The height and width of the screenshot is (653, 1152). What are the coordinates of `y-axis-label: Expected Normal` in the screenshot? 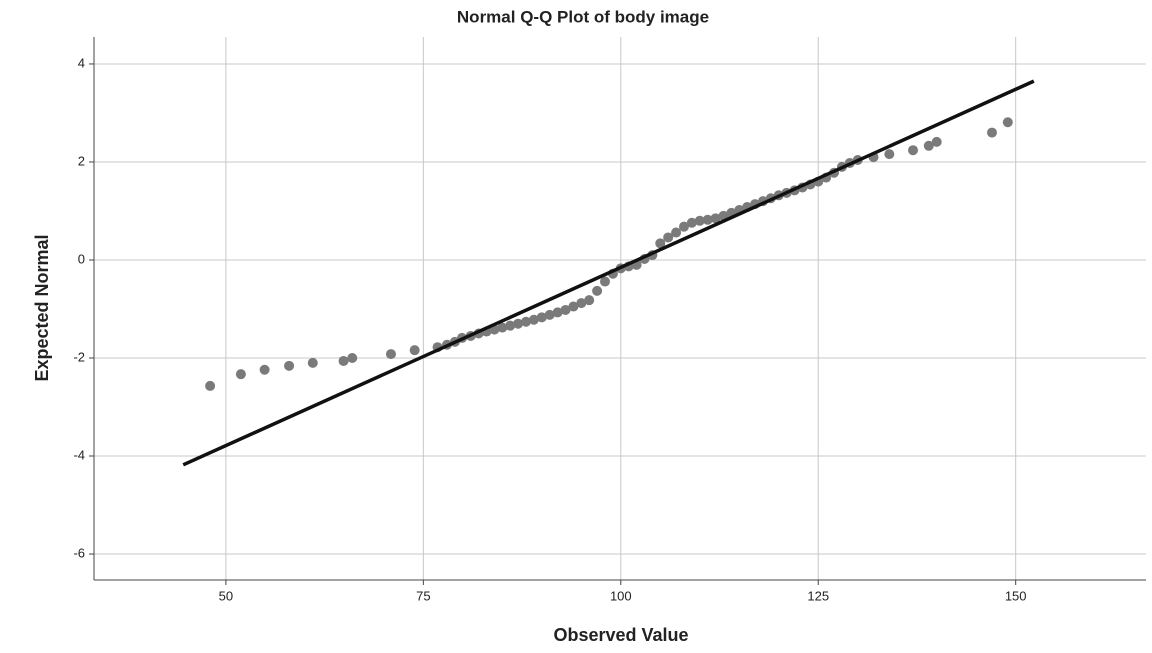 It's located at (42, 307).